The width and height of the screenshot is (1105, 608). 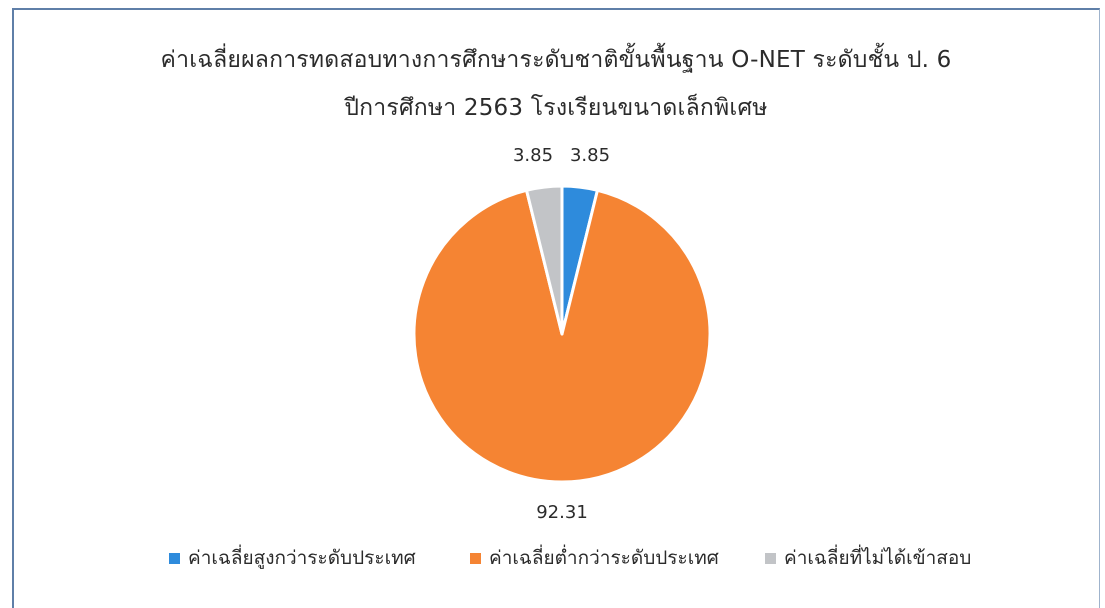 What do you see at coordinates (302, 558) in the screenshot?
I see `legend-label-above-national: ค่าเฉลี่ยสูงกว่าระดับประเทศ` at bounding box center [302, 558].